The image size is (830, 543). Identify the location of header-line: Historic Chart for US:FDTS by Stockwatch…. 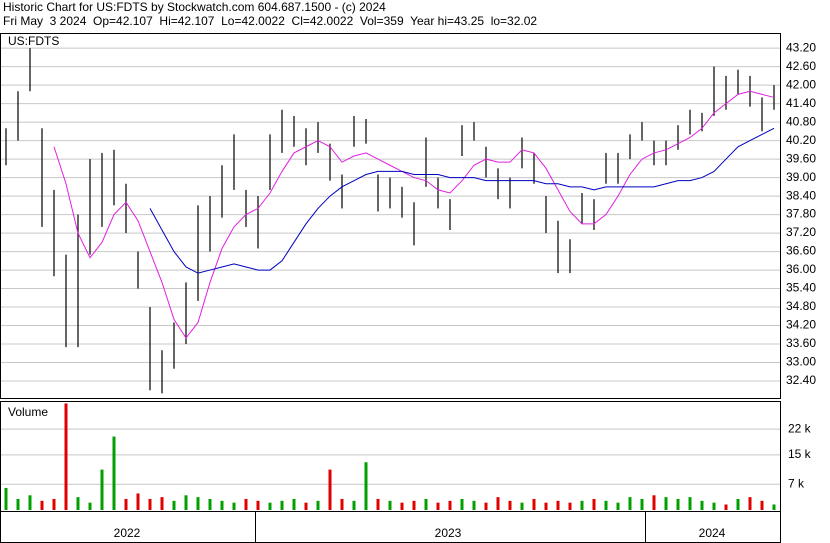
(194, 7).